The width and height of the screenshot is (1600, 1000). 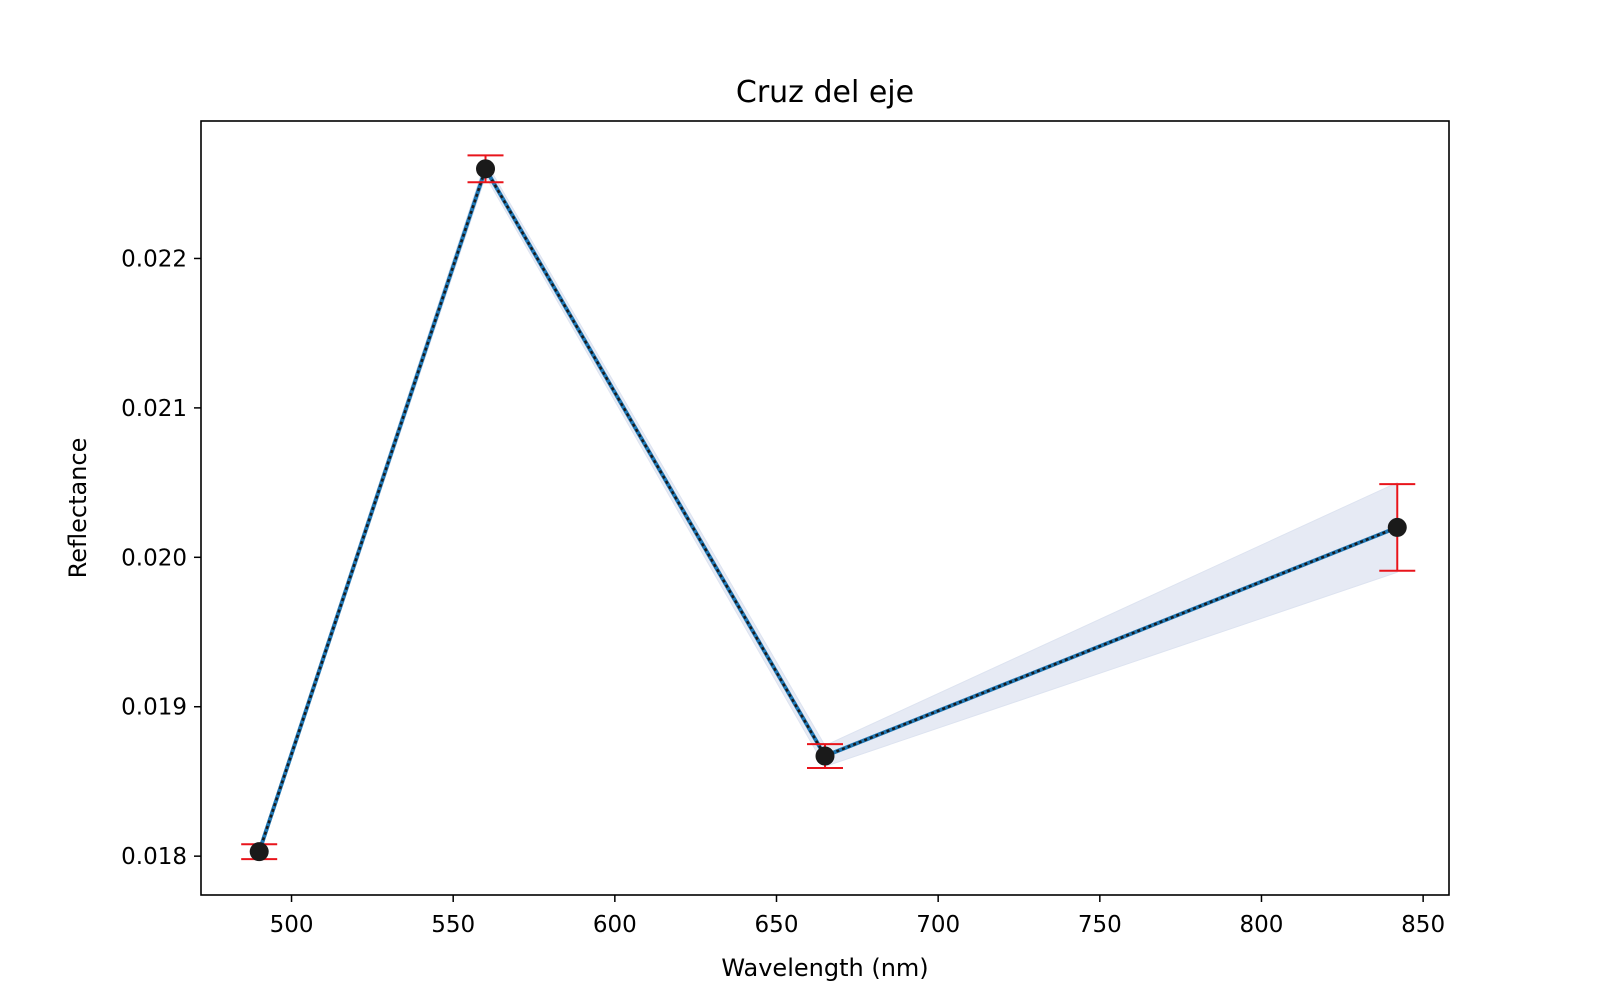 I want to click on y-tick-label: 0.020, so click(x=154, y=558).